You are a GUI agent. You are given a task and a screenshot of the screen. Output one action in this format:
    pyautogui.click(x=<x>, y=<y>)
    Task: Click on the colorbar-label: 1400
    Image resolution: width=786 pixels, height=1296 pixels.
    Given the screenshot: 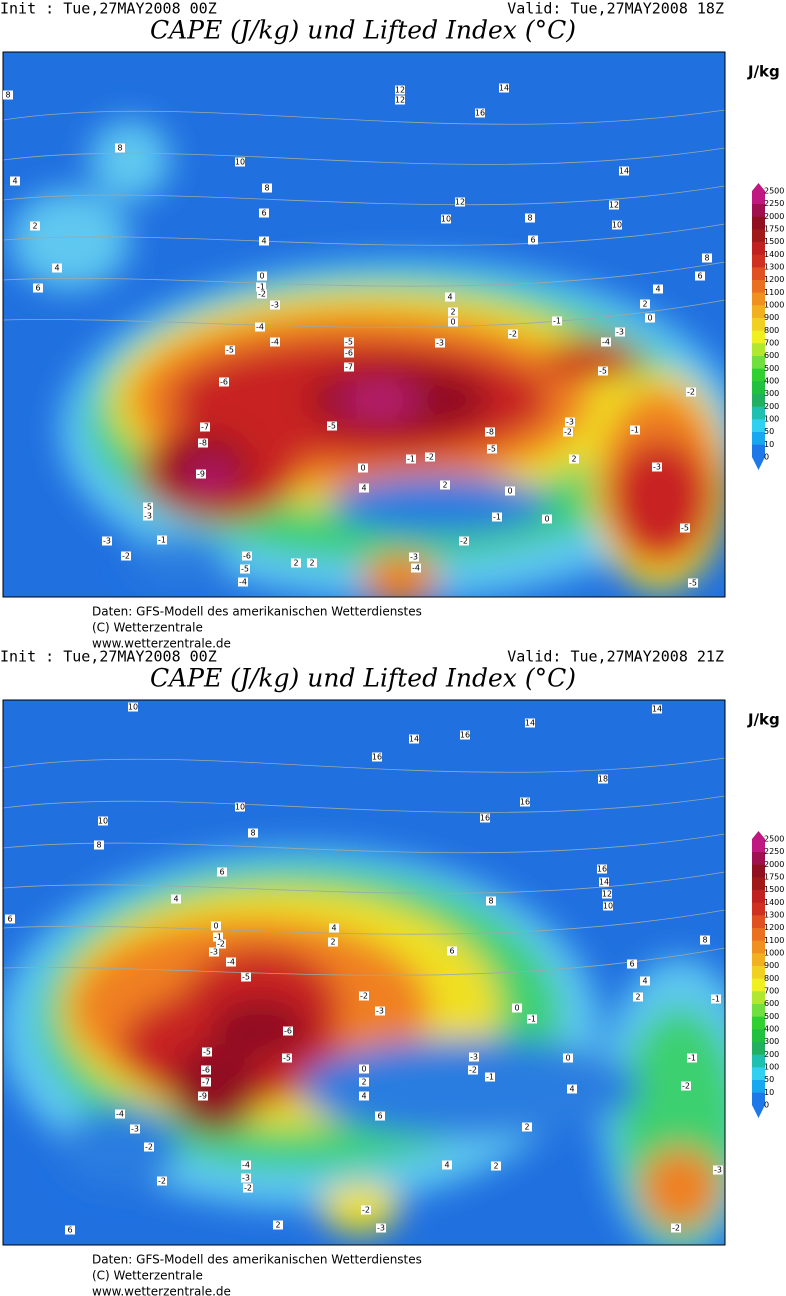 What is the action you would take?
    pyautogui.click(x=774, y=254)
    